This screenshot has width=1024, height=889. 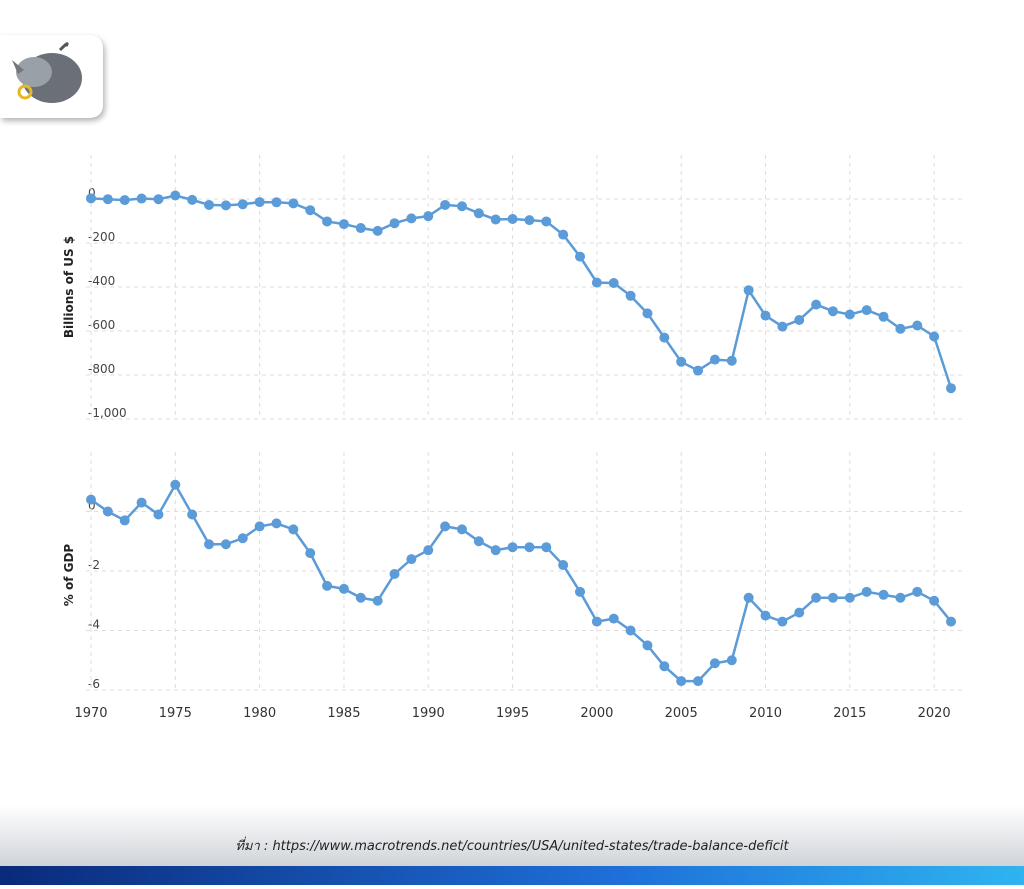 What do you see at coordinates (512, 713) in the screenshot?
I see `x-tick-label: 1995` at bounding box center [512, 713].